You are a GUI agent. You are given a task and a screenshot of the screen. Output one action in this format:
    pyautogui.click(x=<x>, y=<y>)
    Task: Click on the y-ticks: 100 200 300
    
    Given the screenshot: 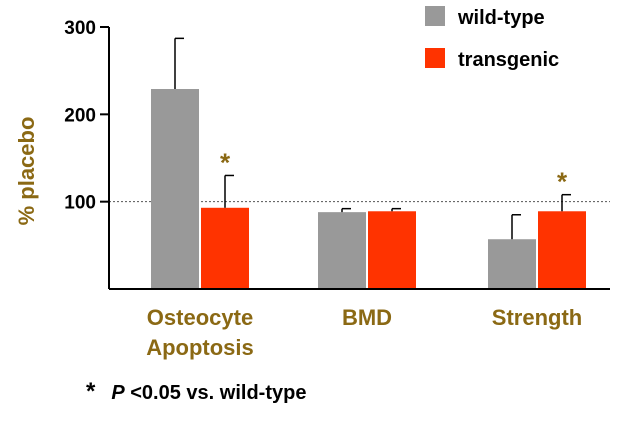 What is the action you would take?
    pyautogui.click(x=86, y=116)
    